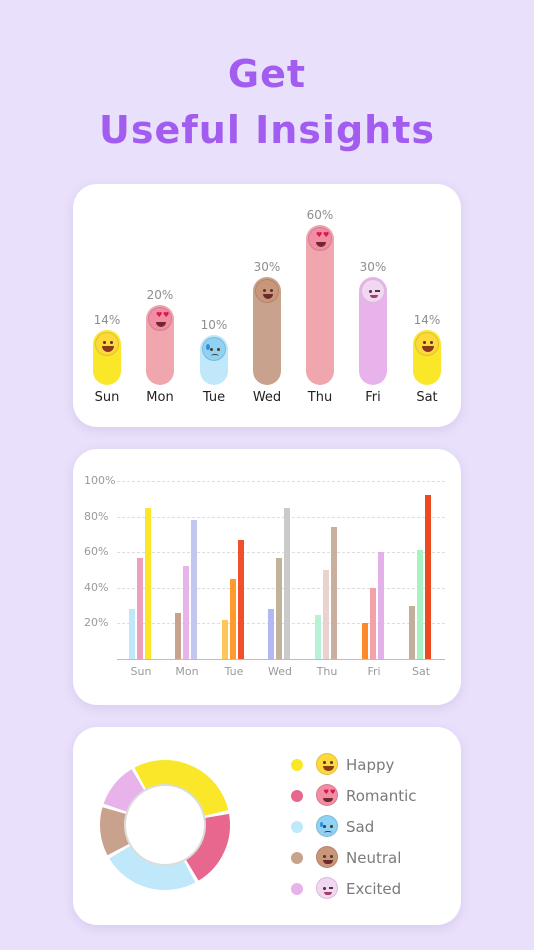 Image resolution: width=534 pixels, height=950 pixels. Describe the element at coordinates (370, 765) in the screenshot. I see `legend-label: Happy` at that location.